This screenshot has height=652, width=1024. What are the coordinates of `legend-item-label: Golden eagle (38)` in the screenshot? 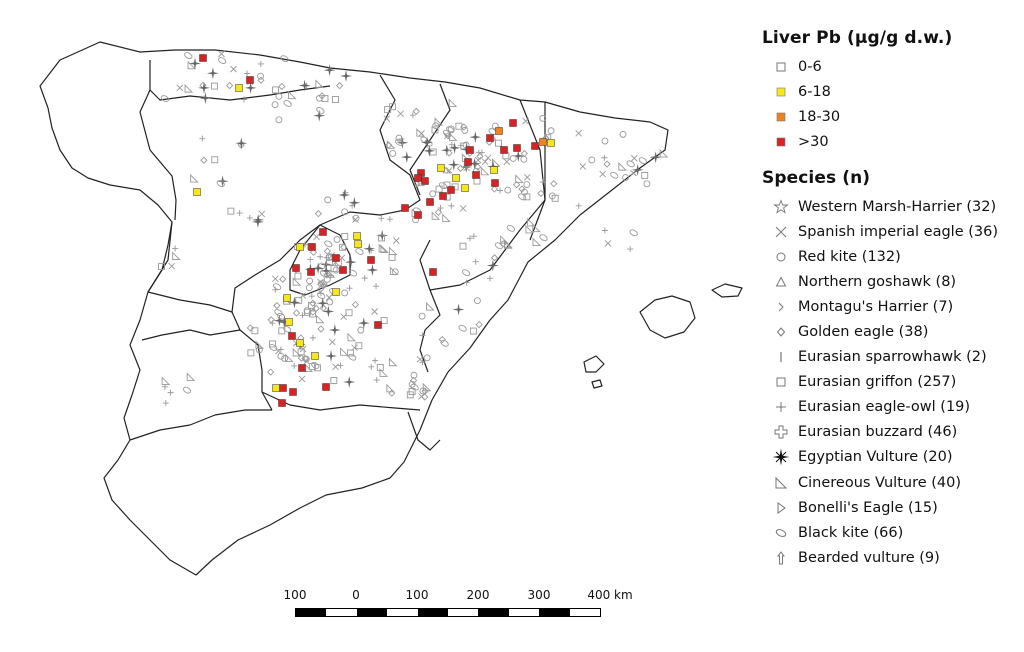 It's located at (863, 332).